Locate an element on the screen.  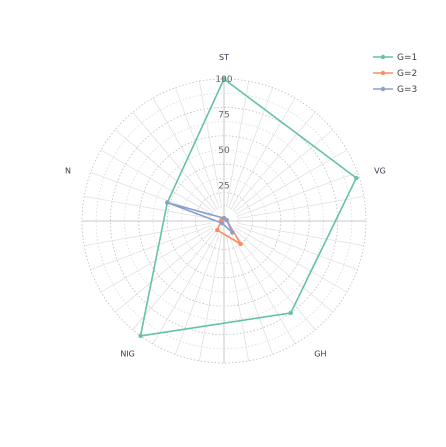
radial-tick-label: 100 is located at coordinates (223, 80).